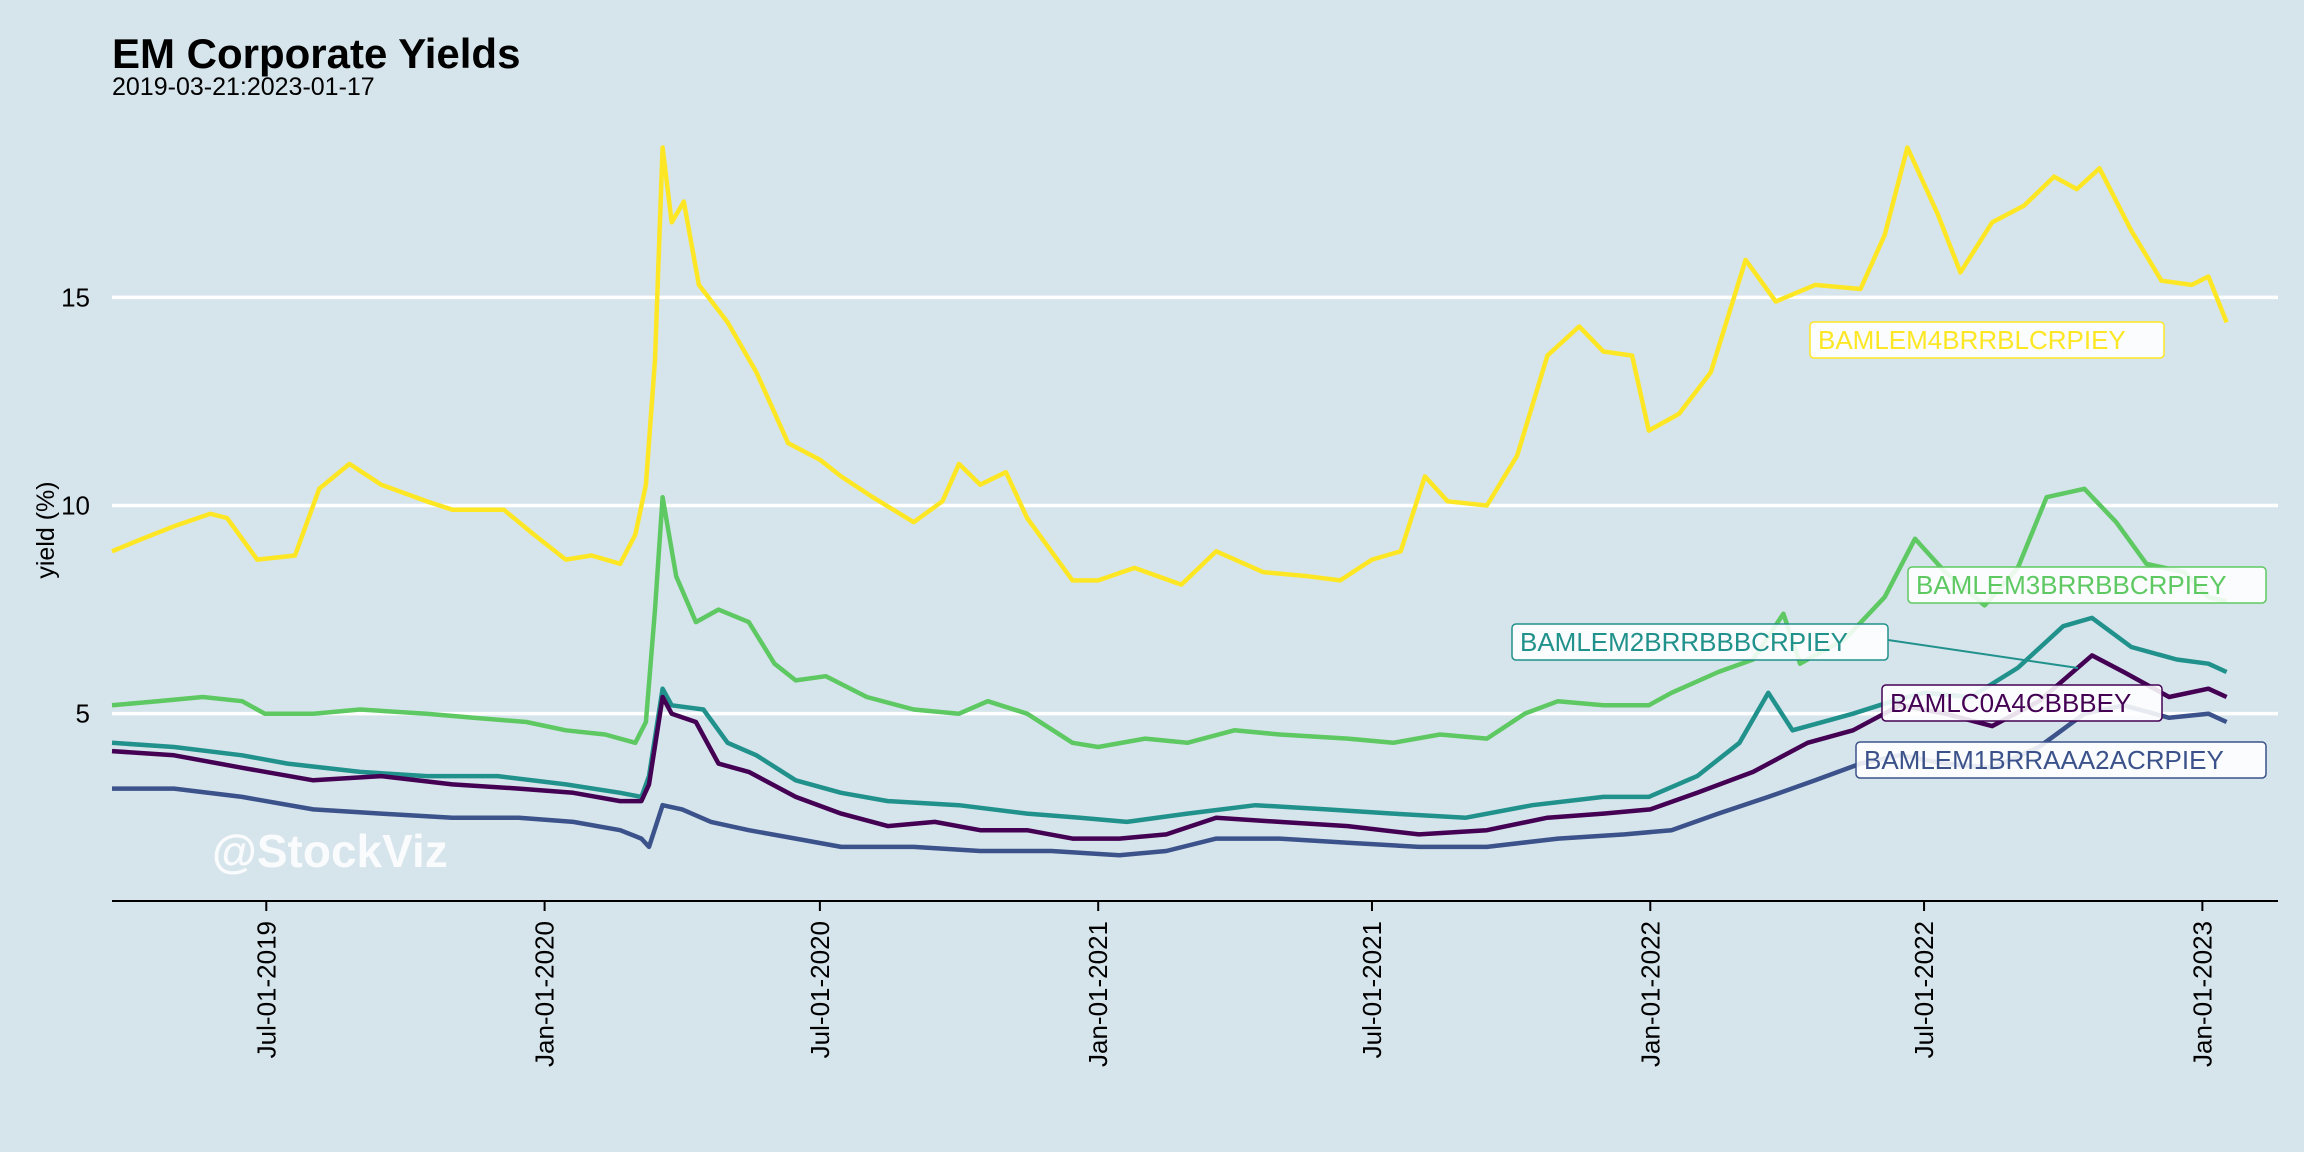 The height and width of the screenshot is (1152, 2304). Describe the element at coordinates (1650, 994) in the screenshot. I see `x-tick-label: Jan-01-2022` at that location.